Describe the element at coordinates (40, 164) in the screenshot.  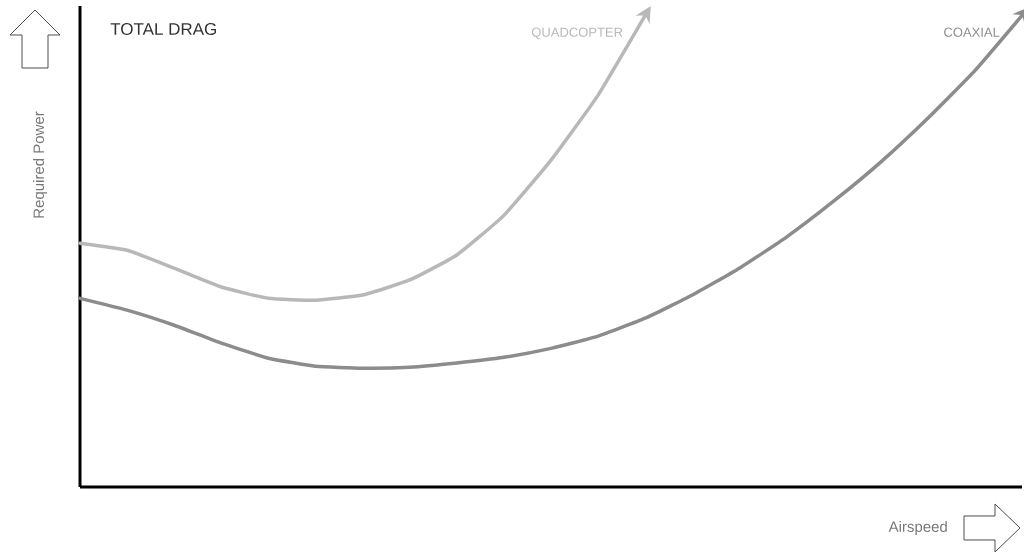
I see `y-axis-title: Required Power` at that location.